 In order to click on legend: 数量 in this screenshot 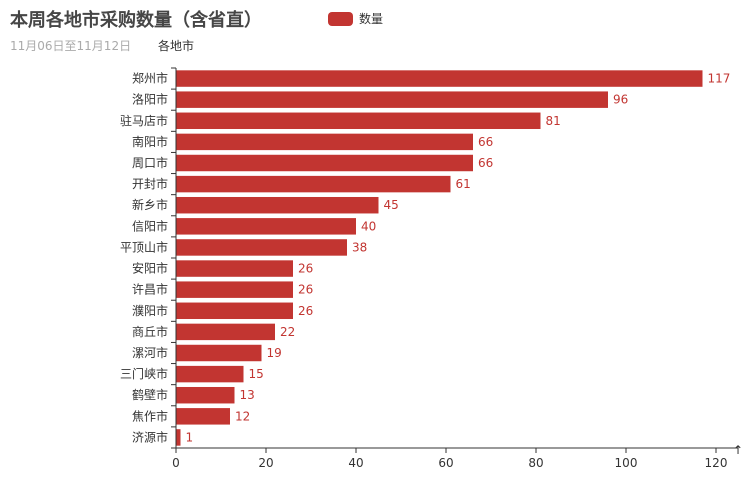, I will do `click(355, 18)`.